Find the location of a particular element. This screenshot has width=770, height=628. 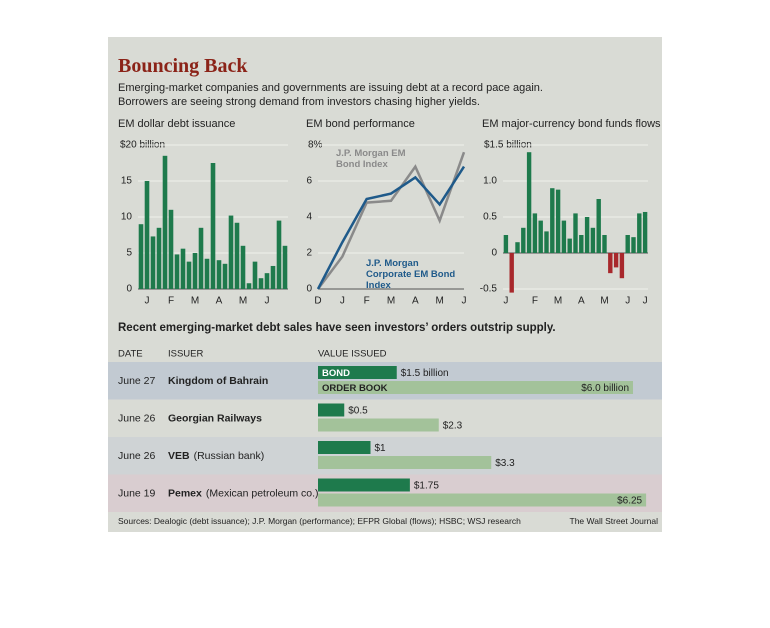

date: June 27 is located at coordinates (137, 381).